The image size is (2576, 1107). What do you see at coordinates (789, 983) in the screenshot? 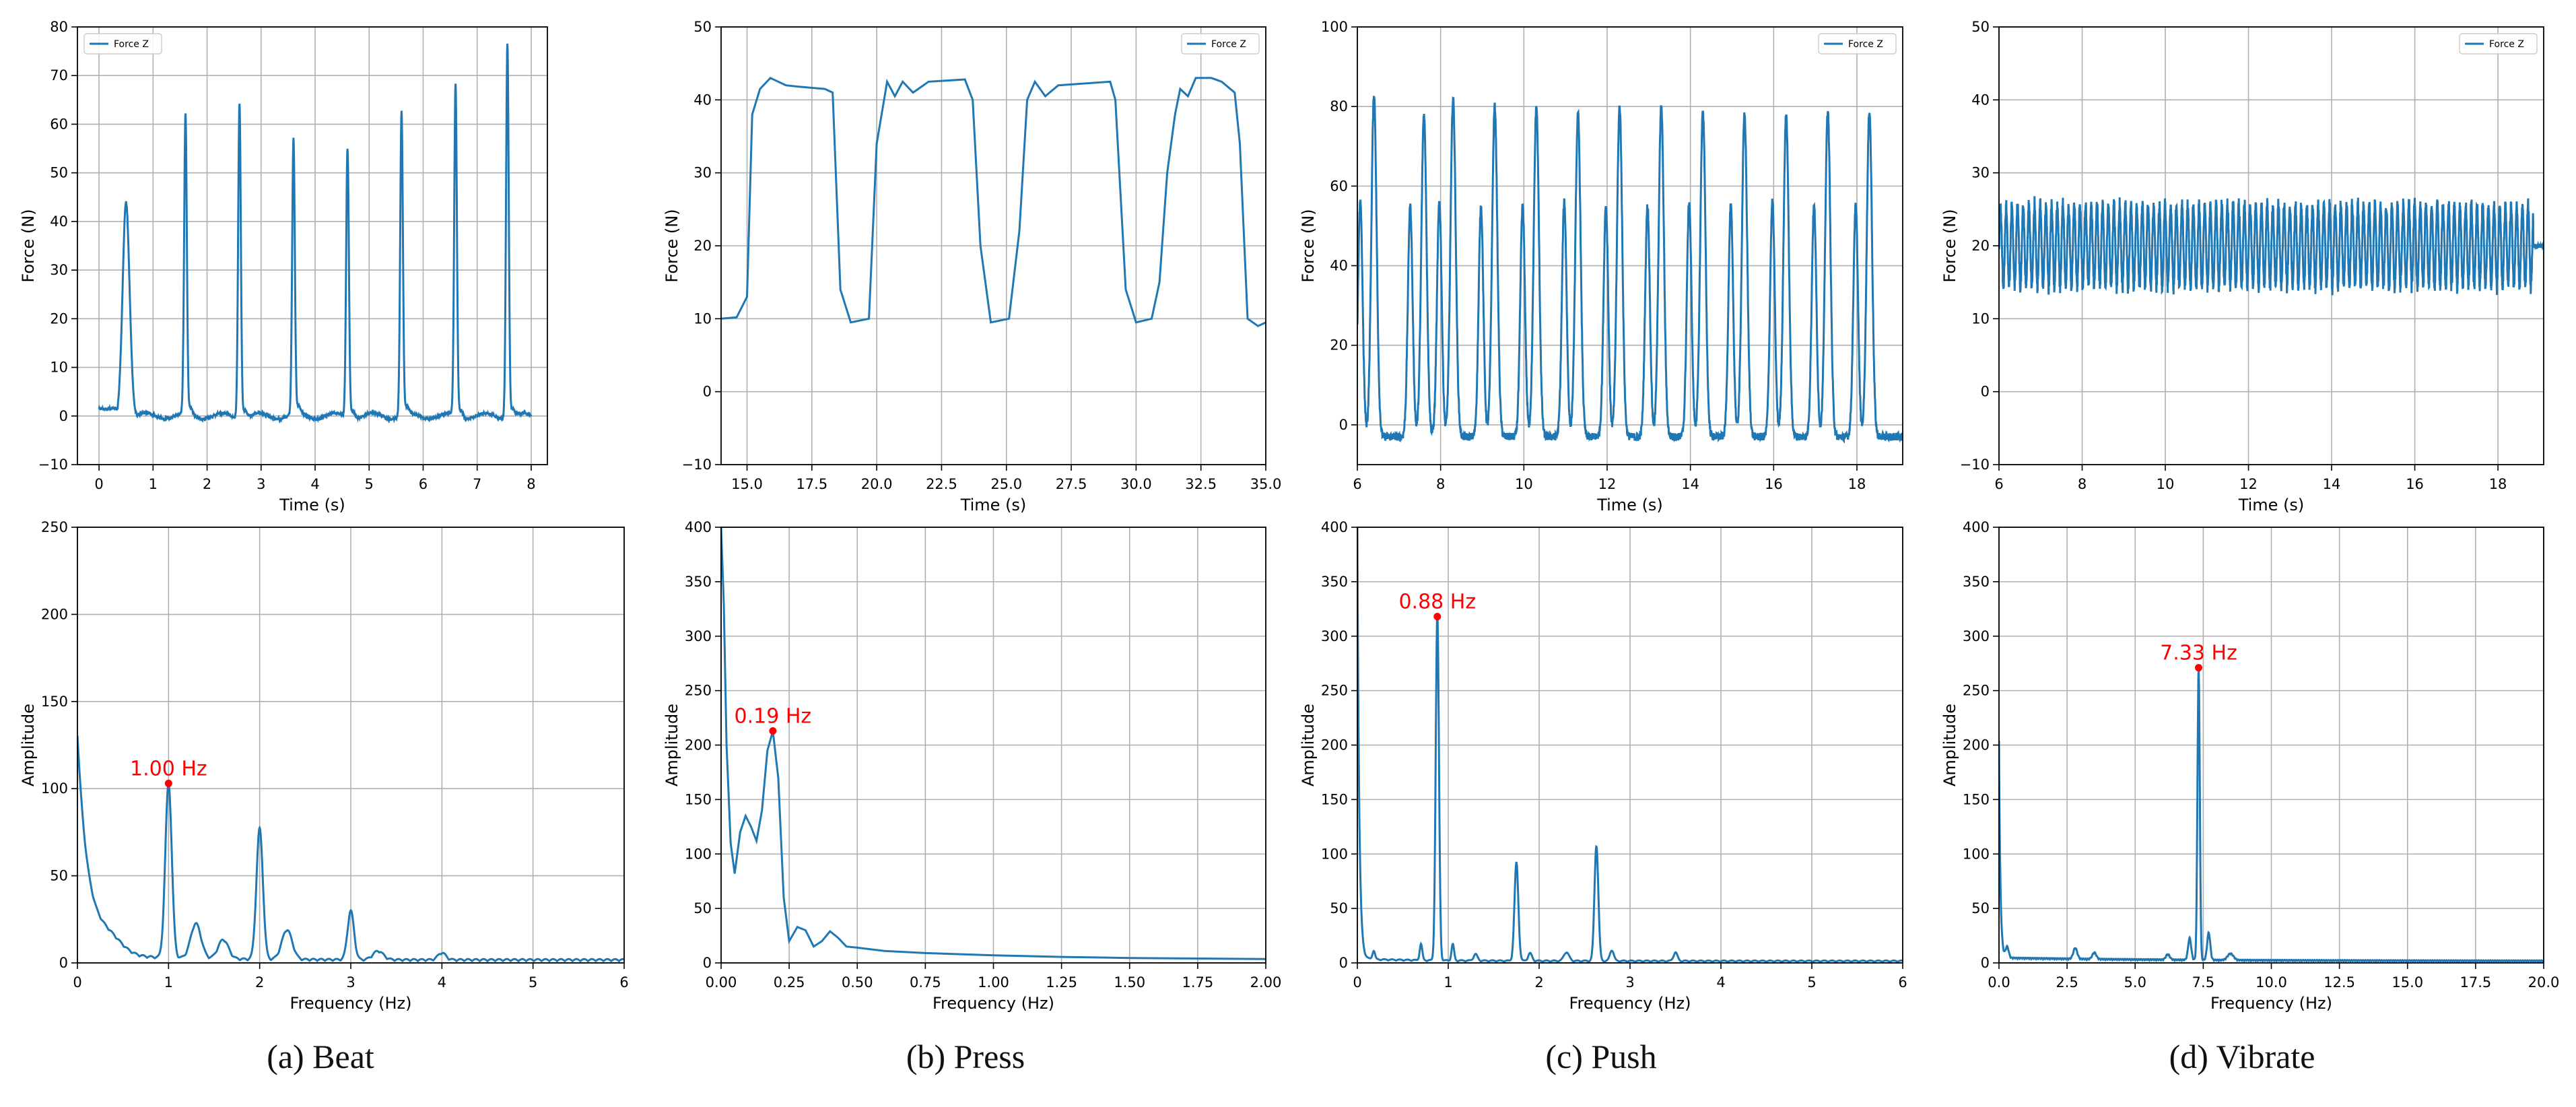
I see `x-tick-label: 0.25` at bounding box center [789, 983].